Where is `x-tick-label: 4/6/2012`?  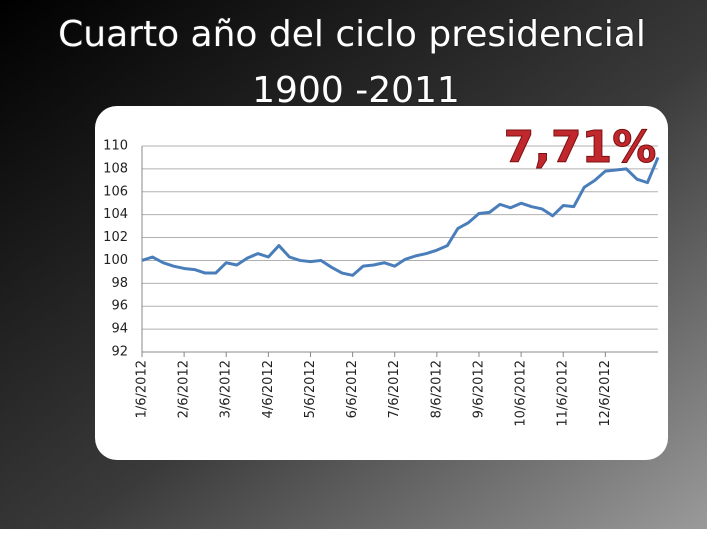 x-tick-label: 4/6/2012 is located at coordinates (268, 389).